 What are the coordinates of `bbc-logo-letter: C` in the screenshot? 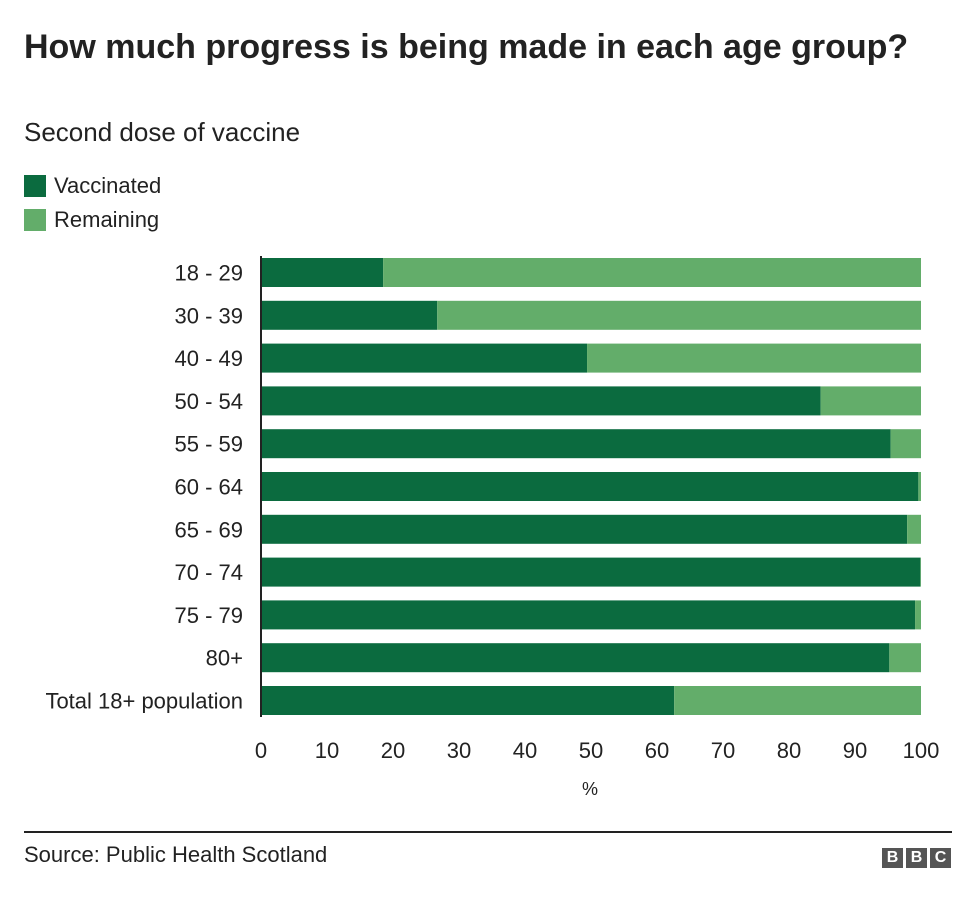 It's located at (940, 858).